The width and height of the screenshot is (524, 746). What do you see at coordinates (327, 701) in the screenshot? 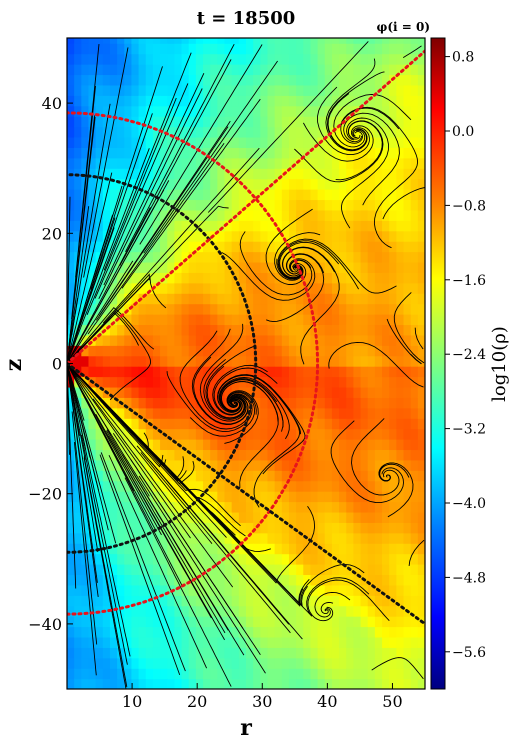
I see `x-tick-label: 40` at bounding box center [327, 701].